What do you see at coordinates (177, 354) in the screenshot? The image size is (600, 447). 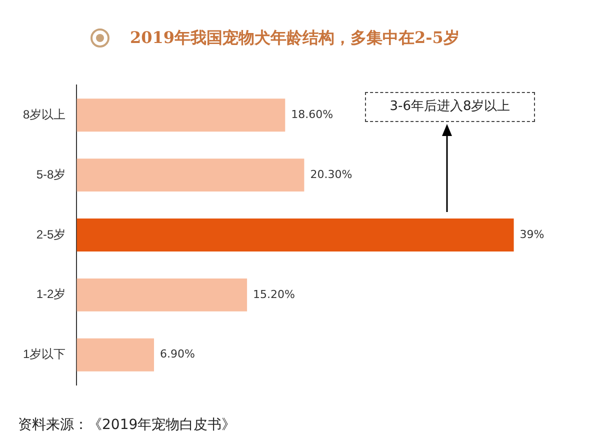 I see `data-label: 6.90%` at bounding box center [177, 354].